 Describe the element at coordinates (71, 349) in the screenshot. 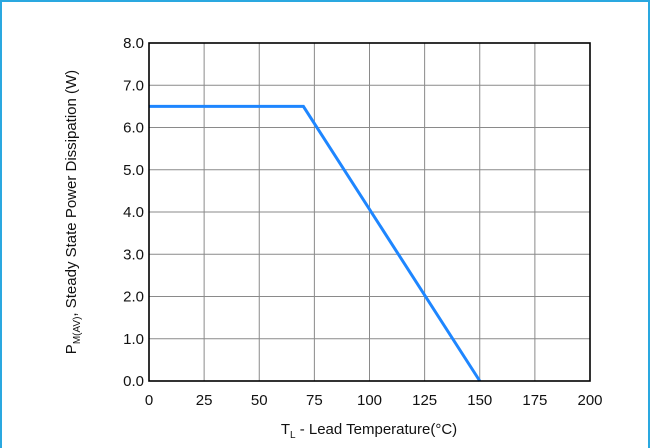

I see `y-axis-label-main: P` at that location.